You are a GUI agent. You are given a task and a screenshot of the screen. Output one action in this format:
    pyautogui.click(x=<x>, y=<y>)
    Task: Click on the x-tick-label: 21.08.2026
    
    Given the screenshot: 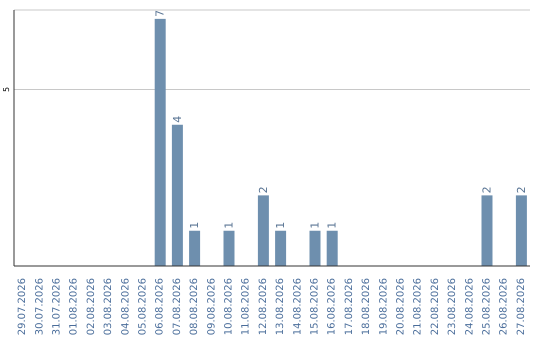 What is the action you would take?
    pyautogui.click(x=418, y=307)
    